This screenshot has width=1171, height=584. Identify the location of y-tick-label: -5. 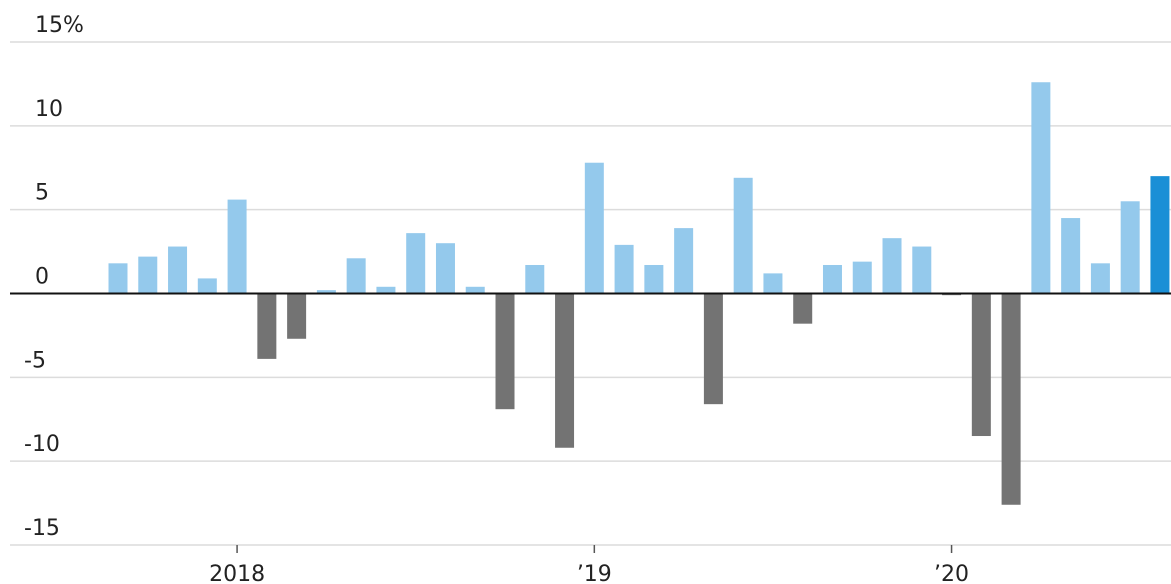
(35, 360).